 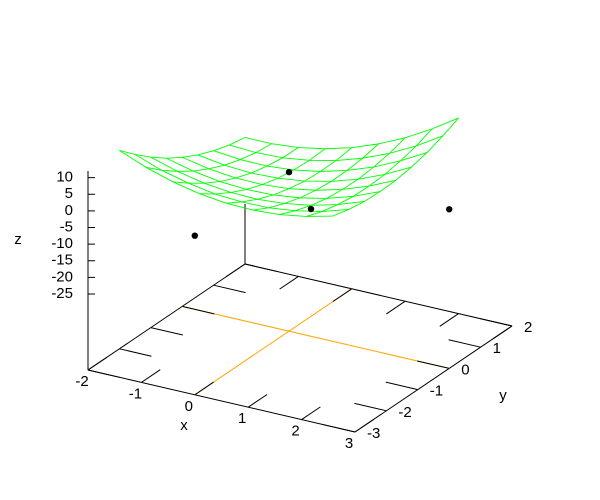 I want to click on x-tick-label: 0, so click(x=189, y=406).